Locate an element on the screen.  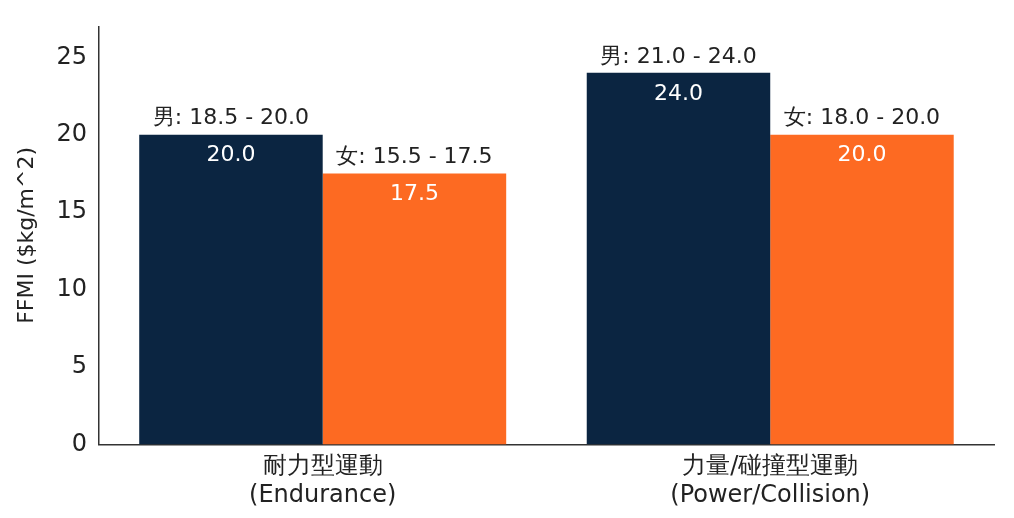
data-label: 17.5 is located at coordinates (414, 193).